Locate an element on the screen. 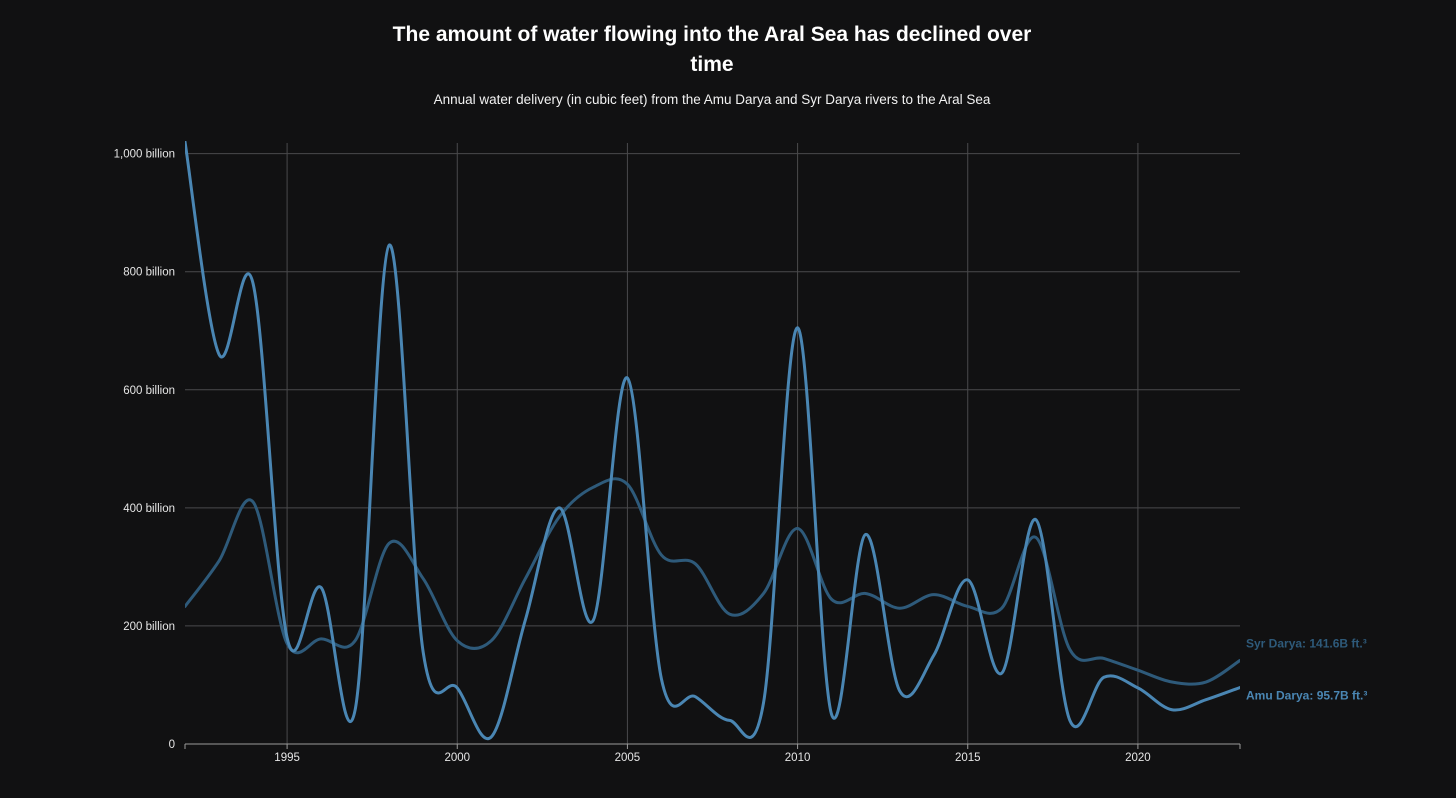 Image resolution: width=1456 pixels, height=798 pixels. x-tick-label: 2005 is located at coordinates (628, 758).